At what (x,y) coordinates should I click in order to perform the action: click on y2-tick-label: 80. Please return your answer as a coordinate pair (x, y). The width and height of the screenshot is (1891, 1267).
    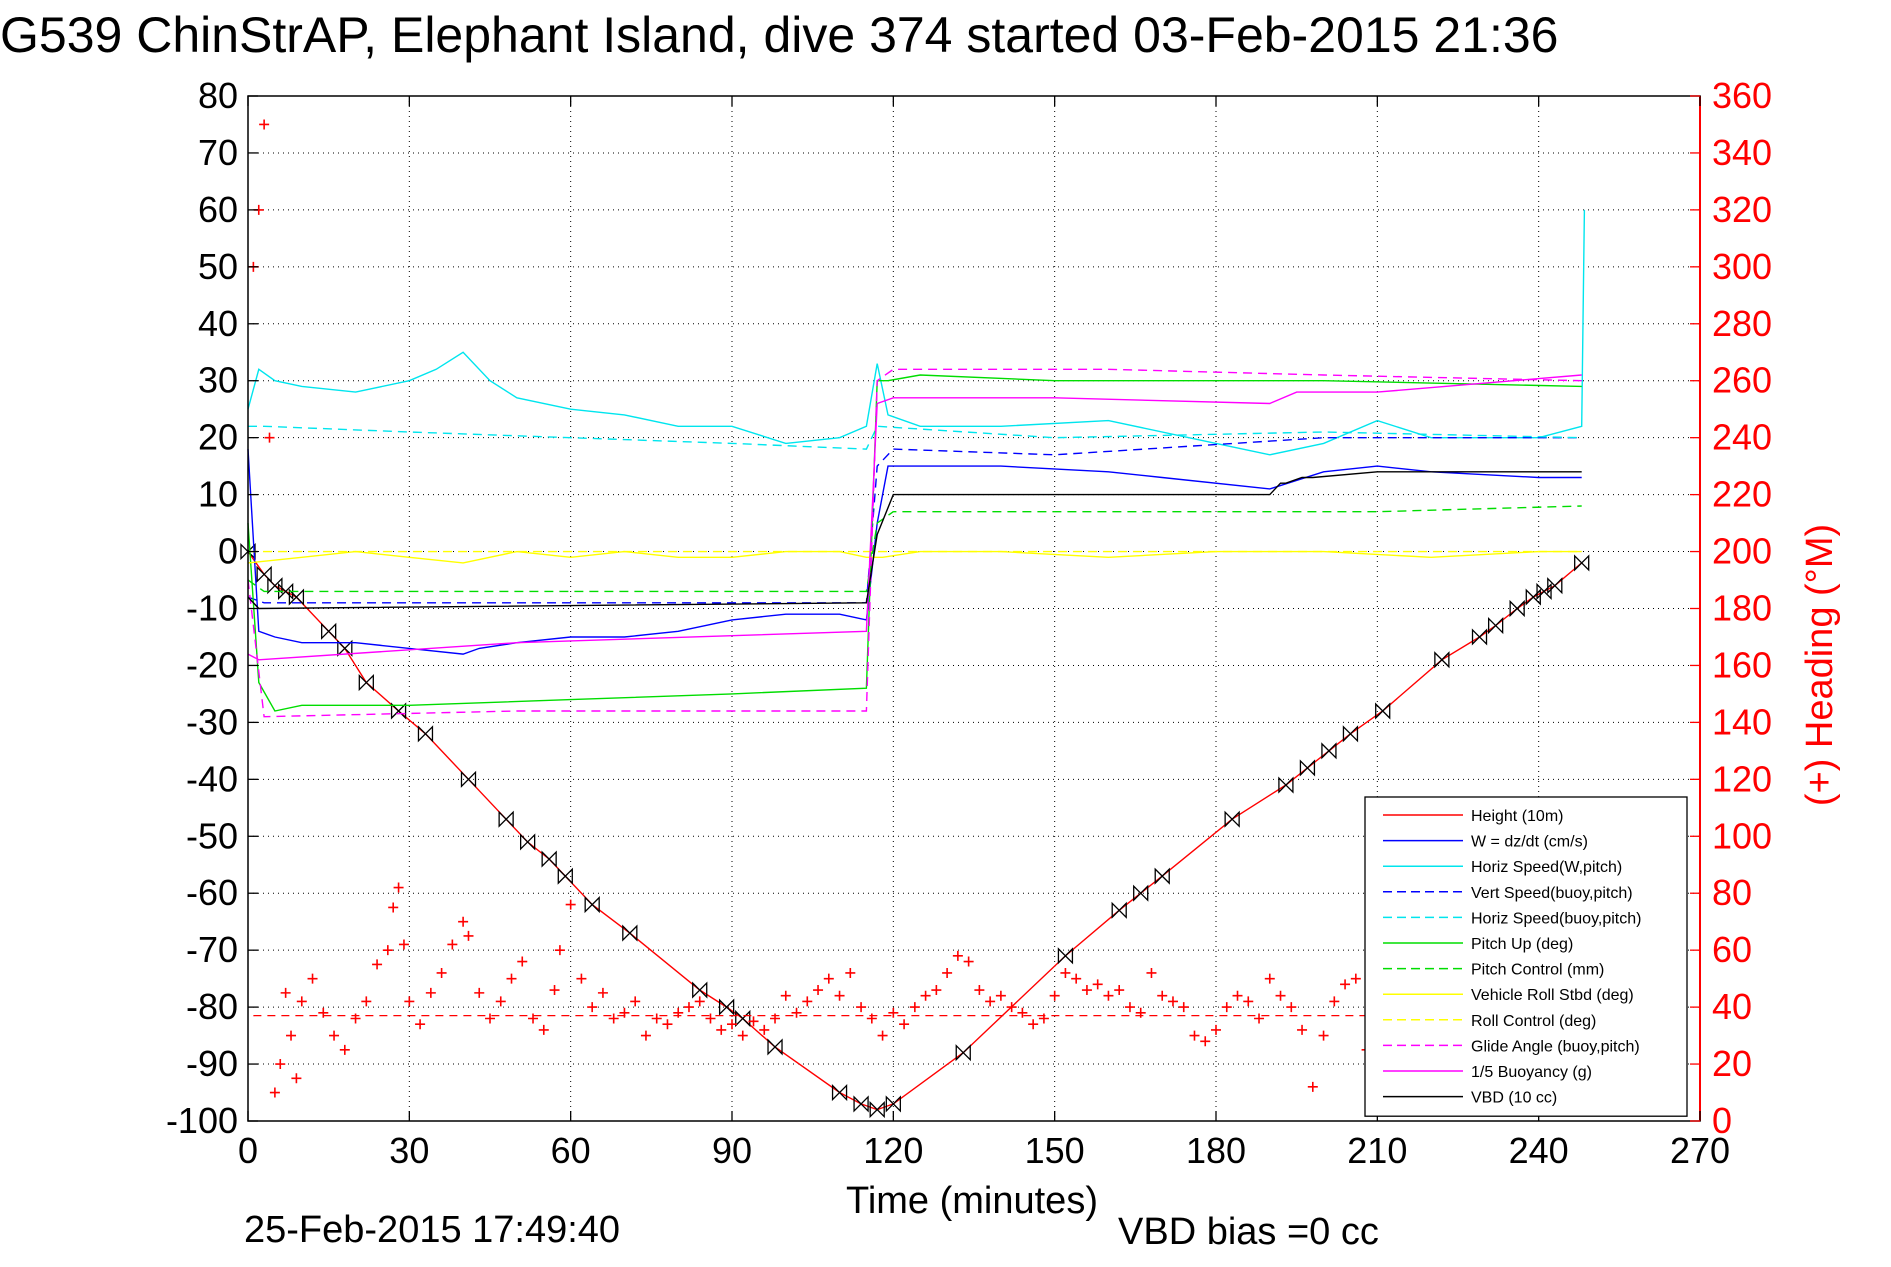
    Looking at the image, I should click on (1732, 892).